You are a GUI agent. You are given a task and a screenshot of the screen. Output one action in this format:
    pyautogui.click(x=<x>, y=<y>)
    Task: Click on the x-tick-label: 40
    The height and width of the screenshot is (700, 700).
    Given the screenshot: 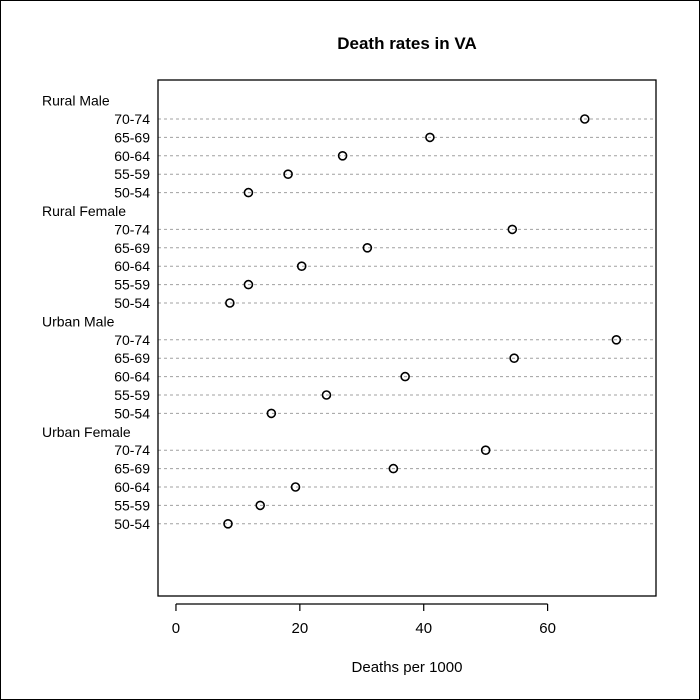 What is the action you would take?
    pyautogui.click(x=423, y=628)
    